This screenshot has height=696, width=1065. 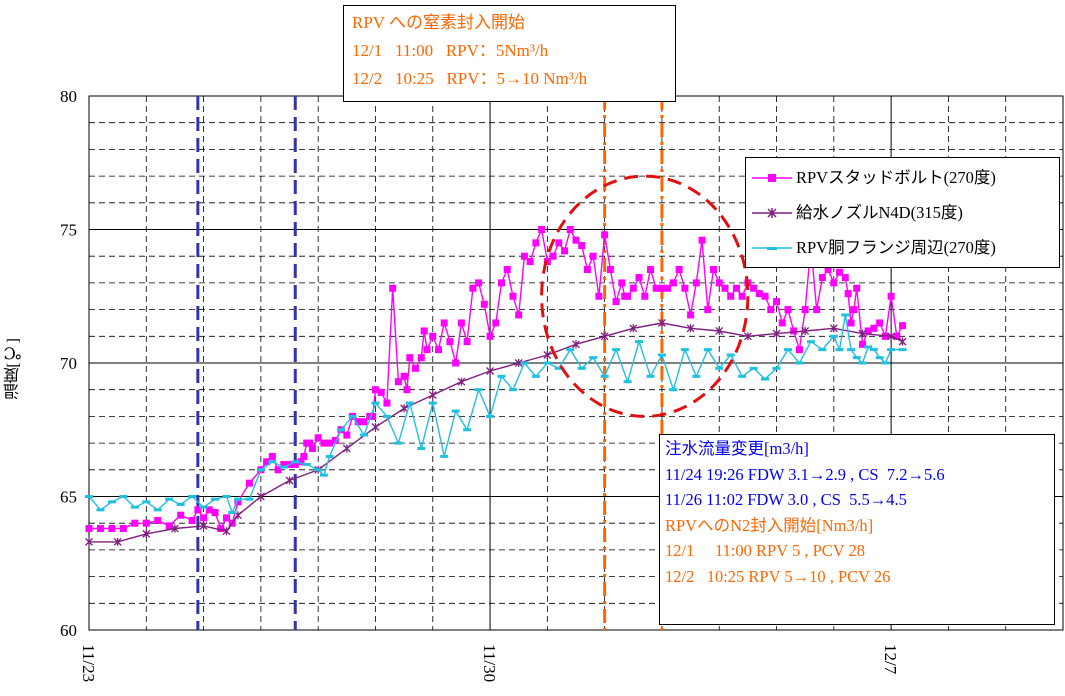 What do you see at coordinates (68, 230) in the screenshot?
I see `y-tick-label: 75` at bounding box center [68, 230].